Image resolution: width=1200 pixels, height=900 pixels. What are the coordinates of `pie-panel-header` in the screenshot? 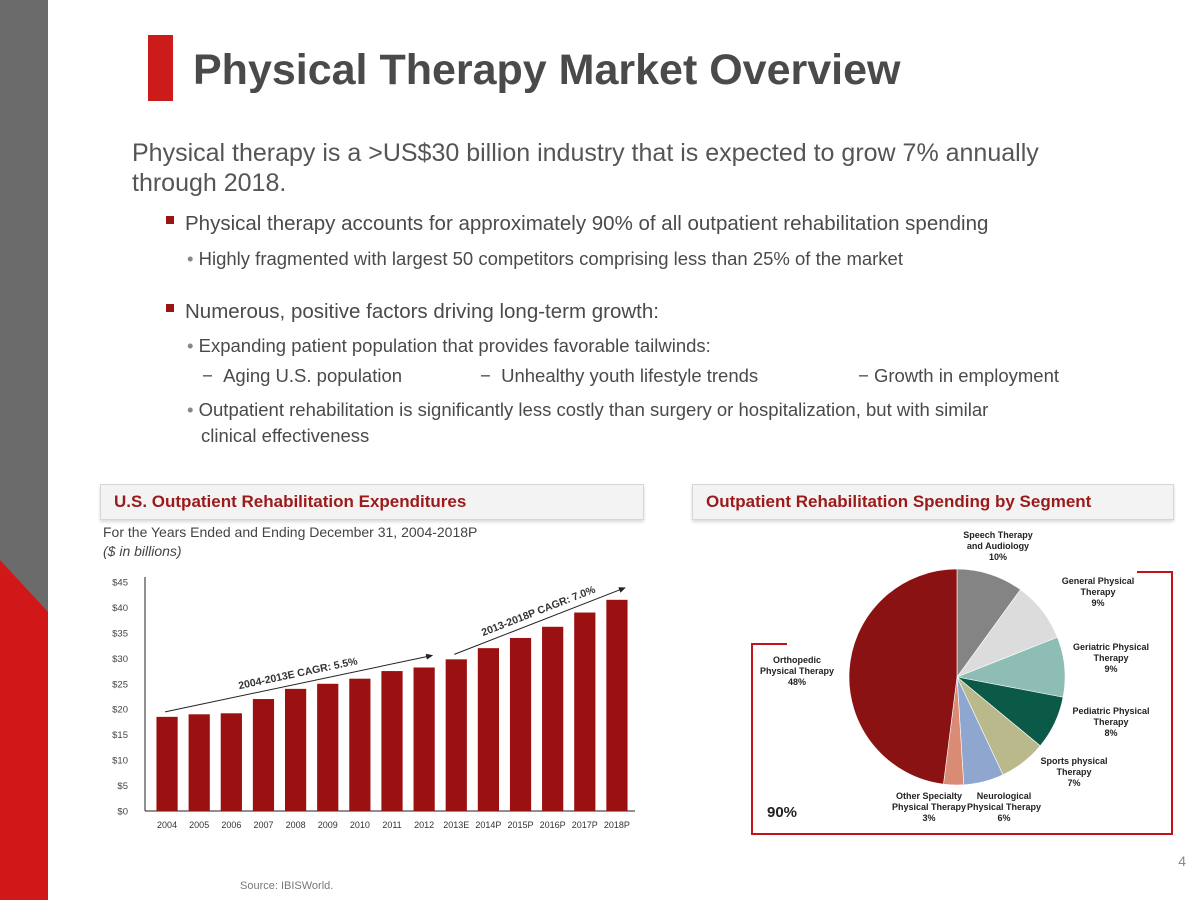 It's located at (933, 502).